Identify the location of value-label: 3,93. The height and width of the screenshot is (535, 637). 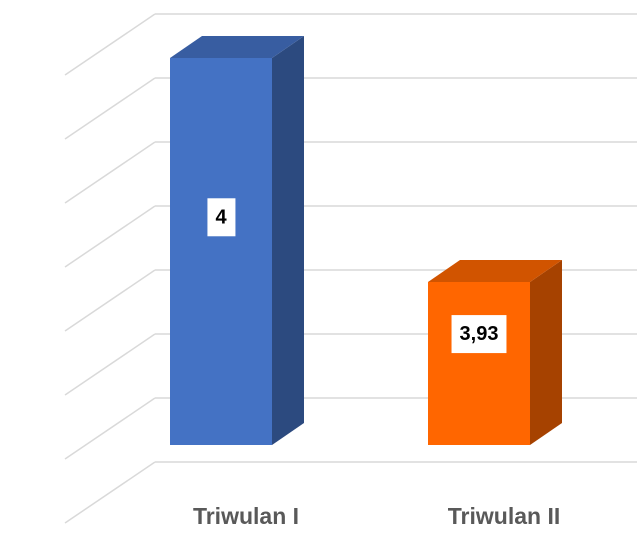
(479, 334).